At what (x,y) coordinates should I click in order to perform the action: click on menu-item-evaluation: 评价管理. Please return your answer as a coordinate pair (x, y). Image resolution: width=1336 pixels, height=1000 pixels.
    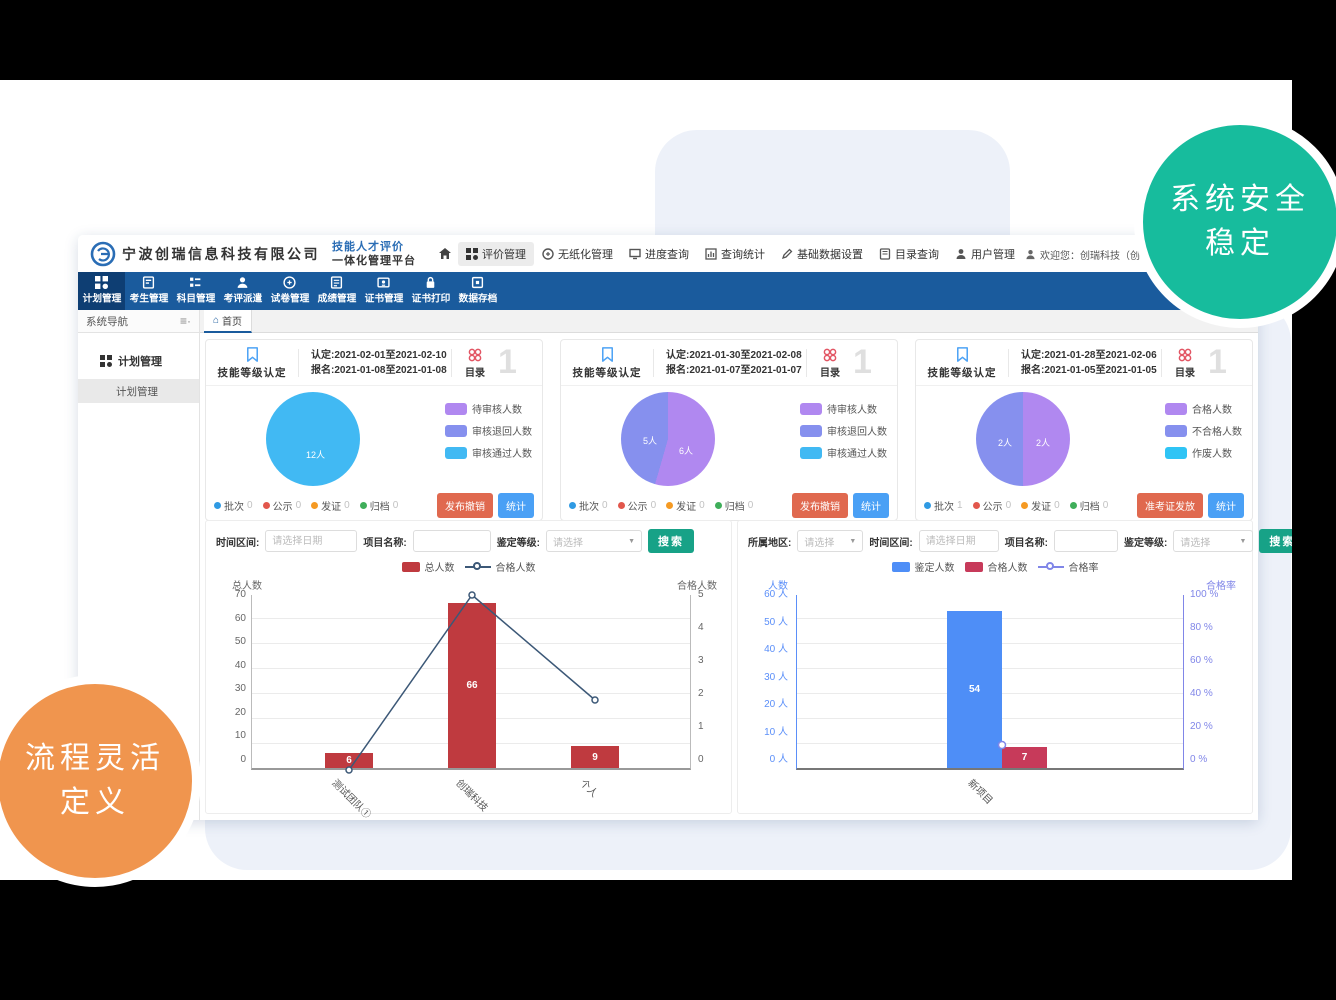
    Looking at the image, I should click on (496, 253).